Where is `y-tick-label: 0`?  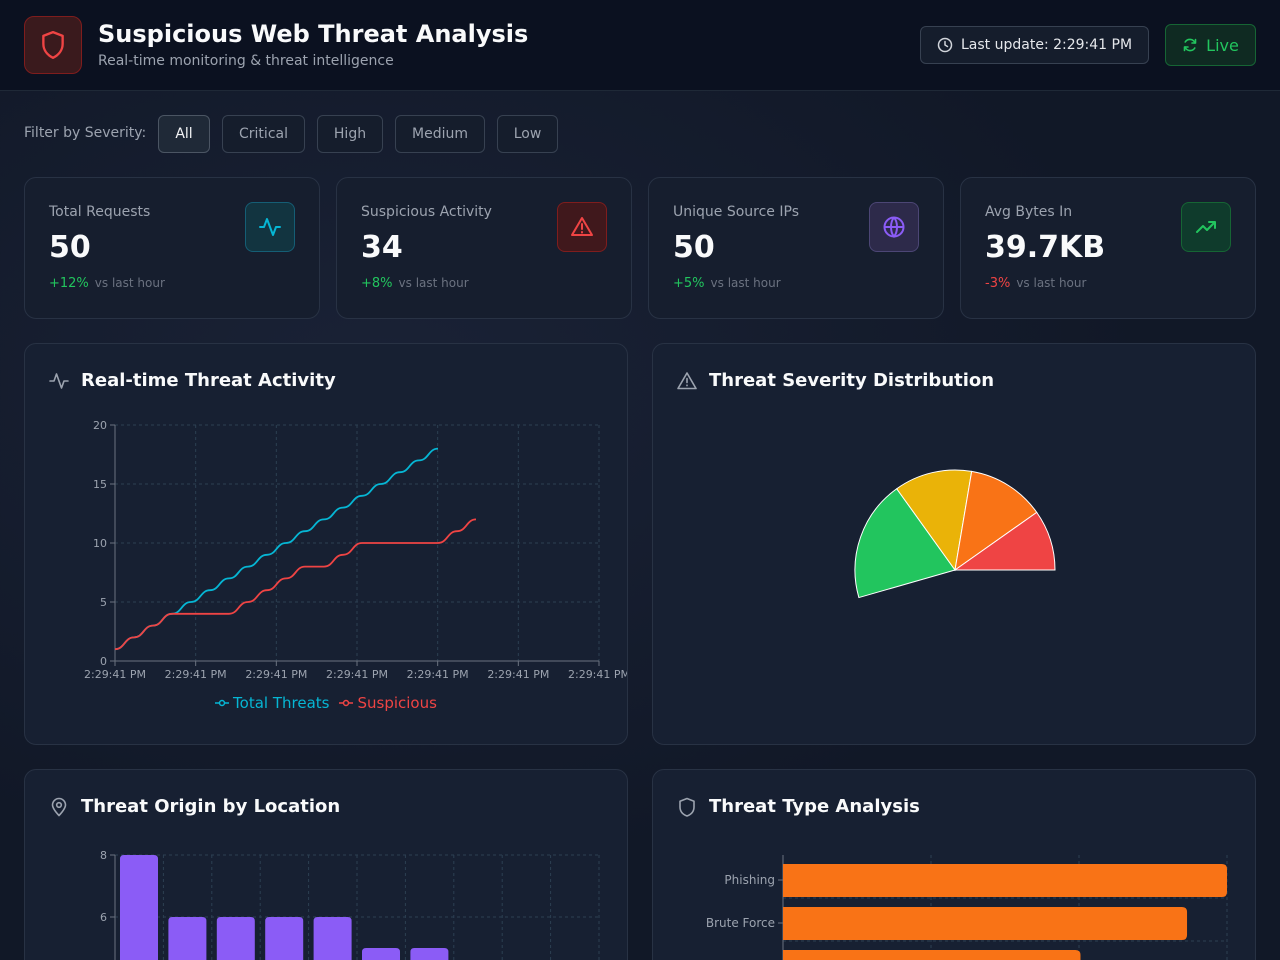 y-tick-label: 0 is located at coordinates (103, 661).